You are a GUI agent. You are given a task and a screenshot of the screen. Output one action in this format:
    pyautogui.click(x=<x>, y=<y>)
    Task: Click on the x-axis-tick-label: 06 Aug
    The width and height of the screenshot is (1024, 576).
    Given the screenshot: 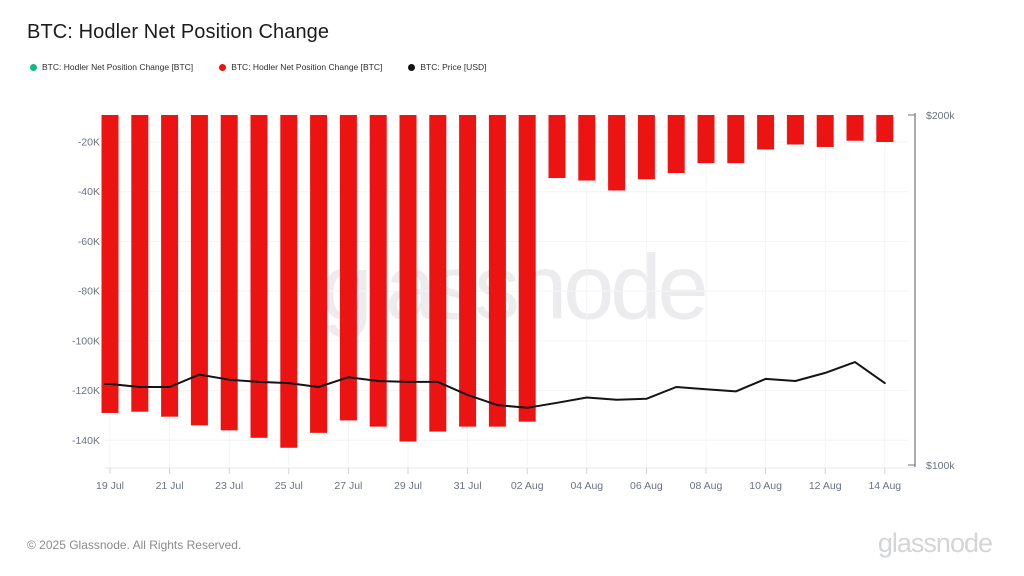 What is the action you would take?
    pyautogui.click(x=646, y=486)
    